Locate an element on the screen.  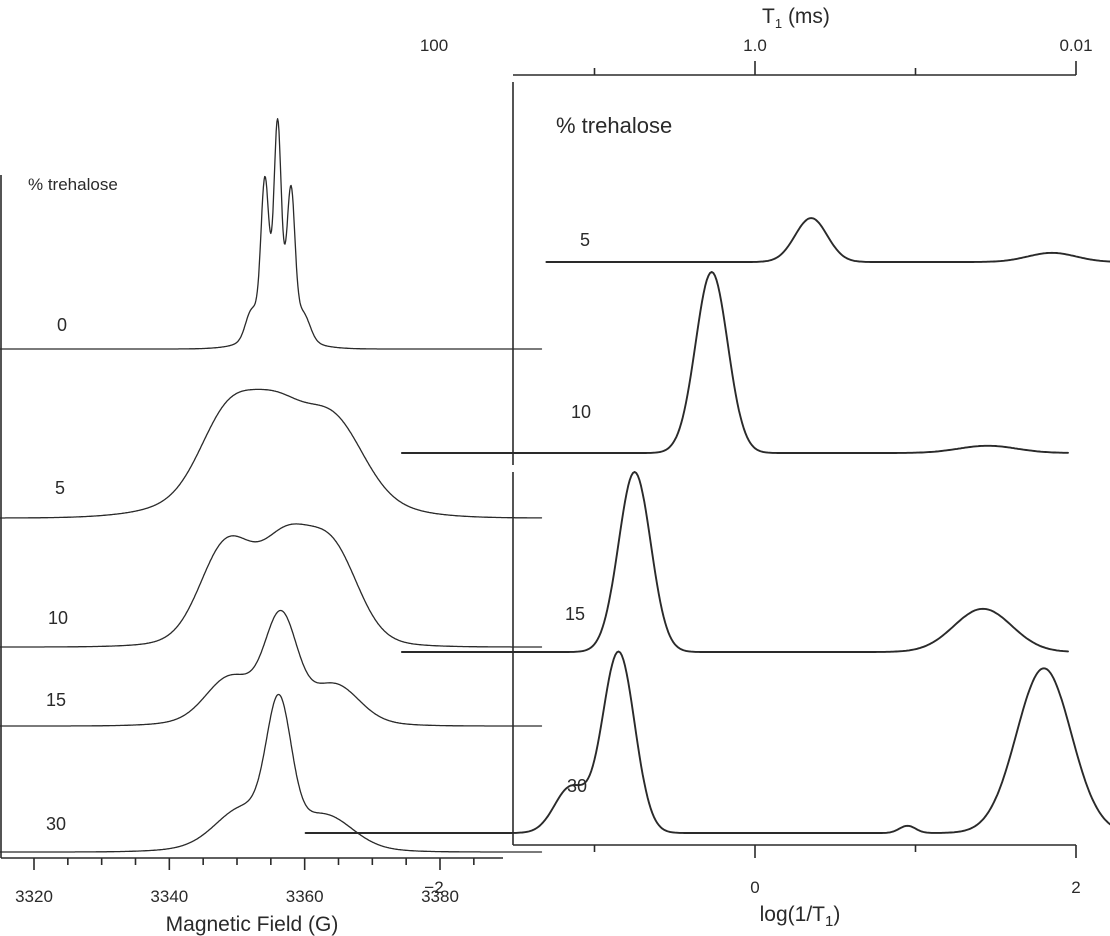
top-tick-label: 1.0 is located at coordinates (755, 45).